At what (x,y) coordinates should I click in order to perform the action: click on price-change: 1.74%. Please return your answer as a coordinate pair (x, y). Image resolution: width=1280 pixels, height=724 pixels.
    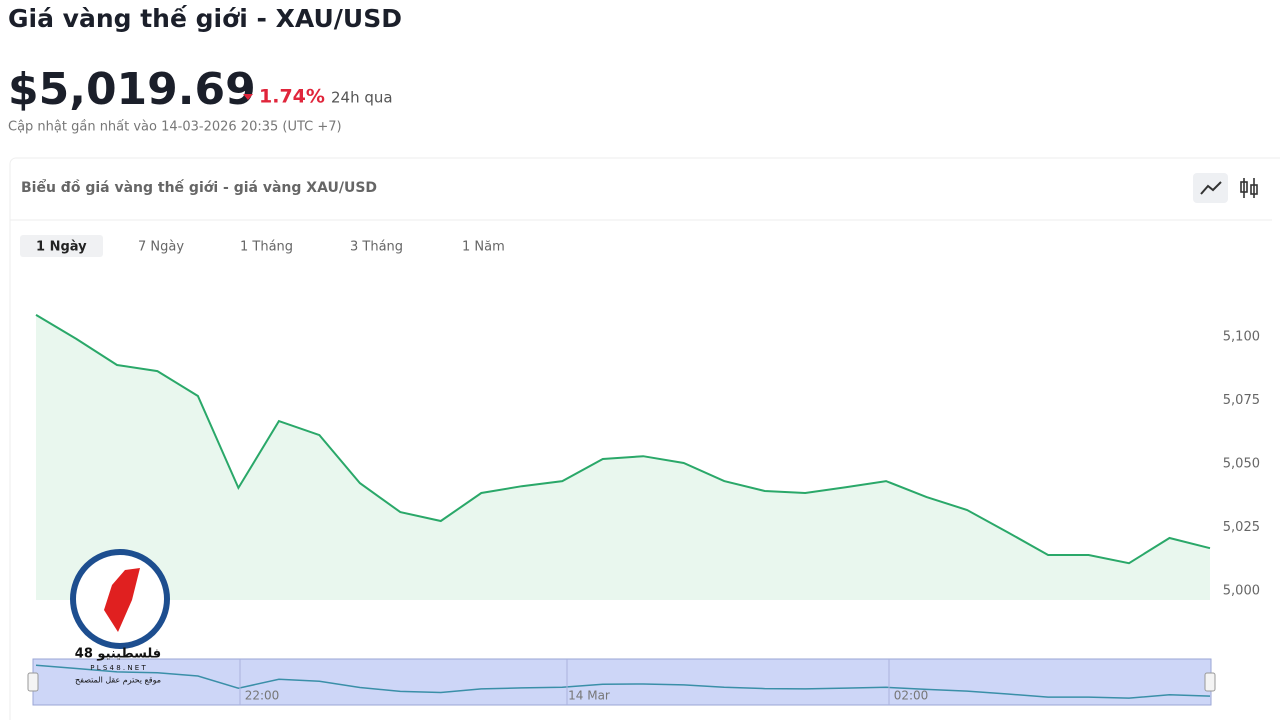
    Looking at the image, I should click on (292, 97).